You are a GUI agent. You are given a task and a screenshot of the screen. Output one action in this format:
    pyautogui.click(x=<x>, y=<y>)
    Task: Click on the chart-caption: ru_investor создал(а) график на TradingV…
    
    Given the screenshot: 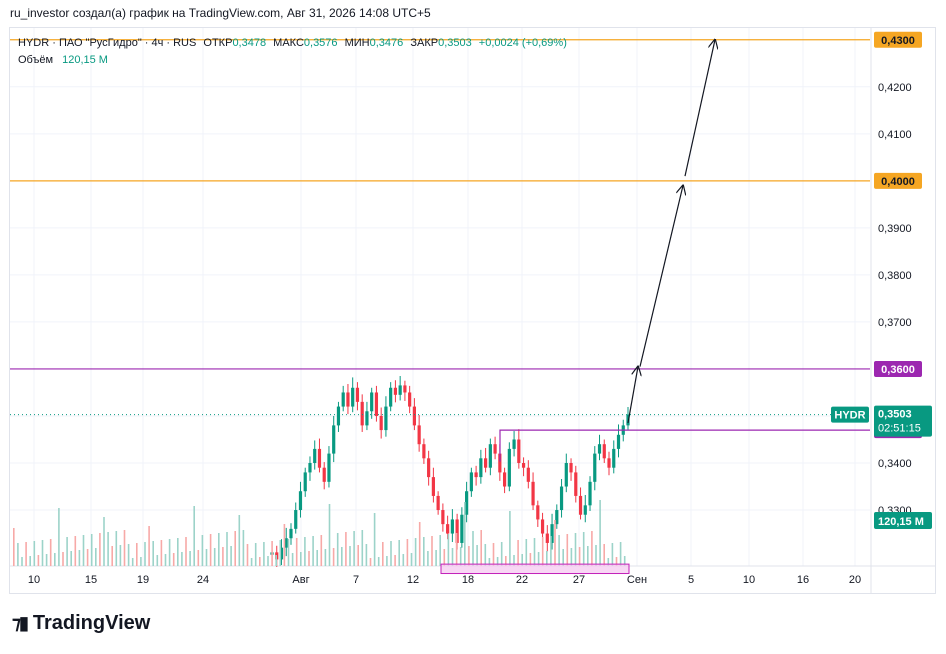 What is the action you would take?
    pyautogui.click(x=220, y=13)
    